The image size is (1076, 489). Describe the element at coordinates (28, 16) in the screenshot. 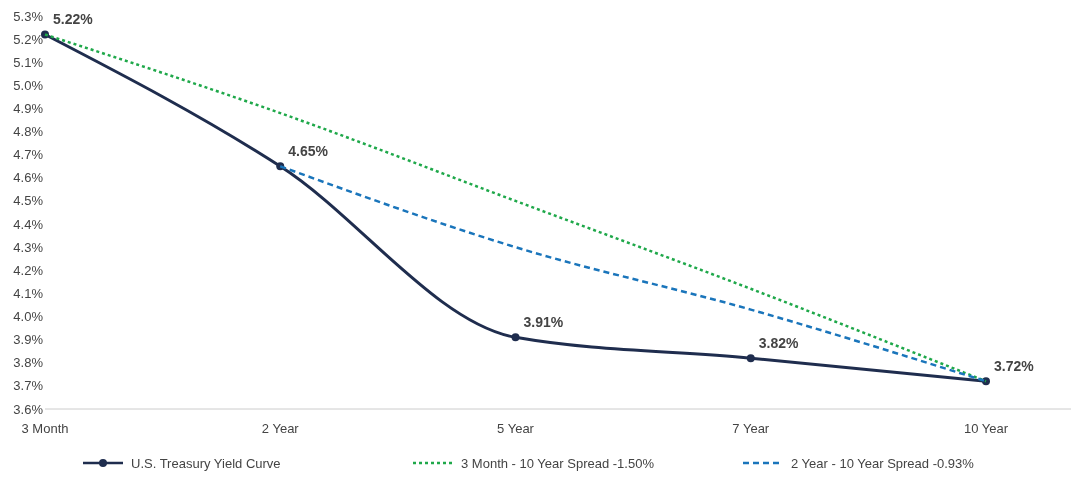

I see `y-tick-label: 5.3%` at that location.